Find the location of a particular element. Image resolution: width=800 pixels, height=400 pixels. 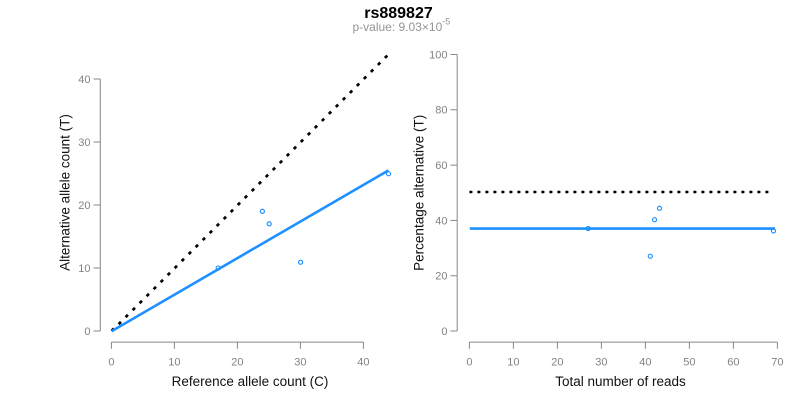

svg-text: 50 is located at coordinates (689, 363).